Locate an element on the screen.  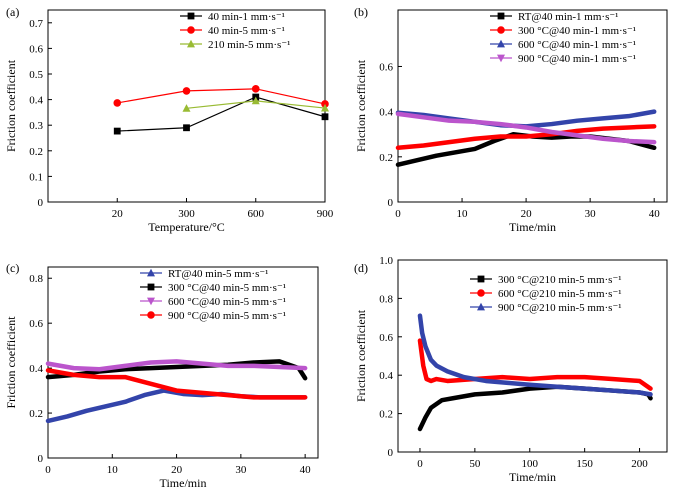
x-tick-label: 150 is located at coordinates (584, 464).